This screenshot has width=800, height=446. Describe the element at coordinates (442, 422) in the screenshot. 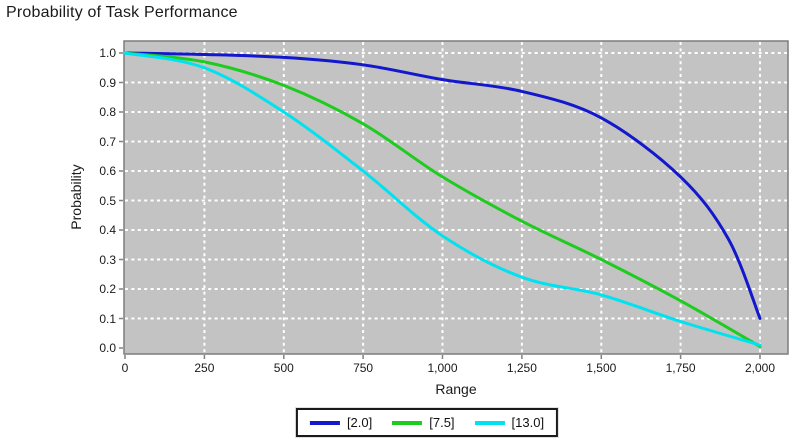

I see `legend-item-label: [7.5]` at that location.